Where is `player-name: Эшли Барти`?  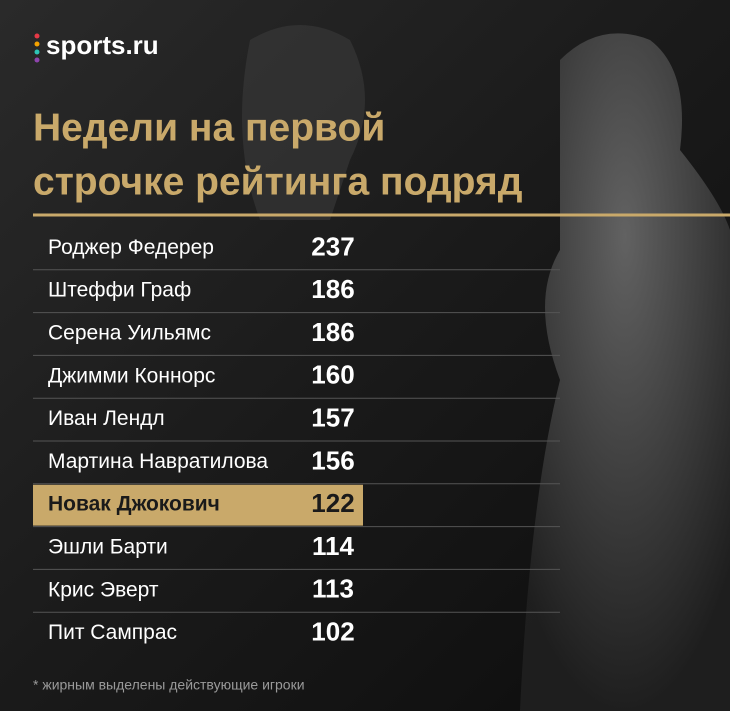 player-name: Эшли Барти is located at coordinates (108, 547).